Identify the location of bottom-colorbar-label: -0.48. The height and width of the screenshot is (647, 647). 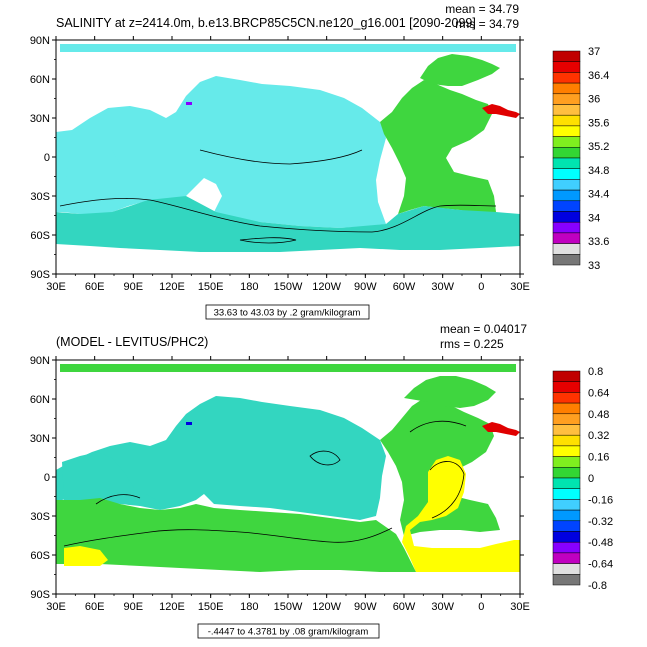
(600, 543).